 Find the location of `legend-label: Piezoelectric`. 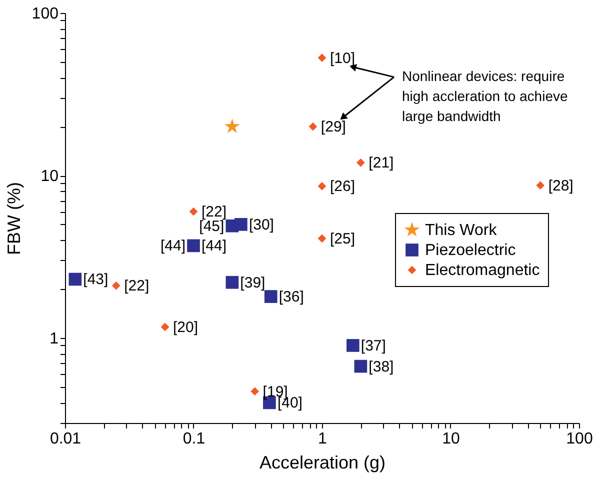

legend-label: Piezoelectric is located at coordinates (470, 250).